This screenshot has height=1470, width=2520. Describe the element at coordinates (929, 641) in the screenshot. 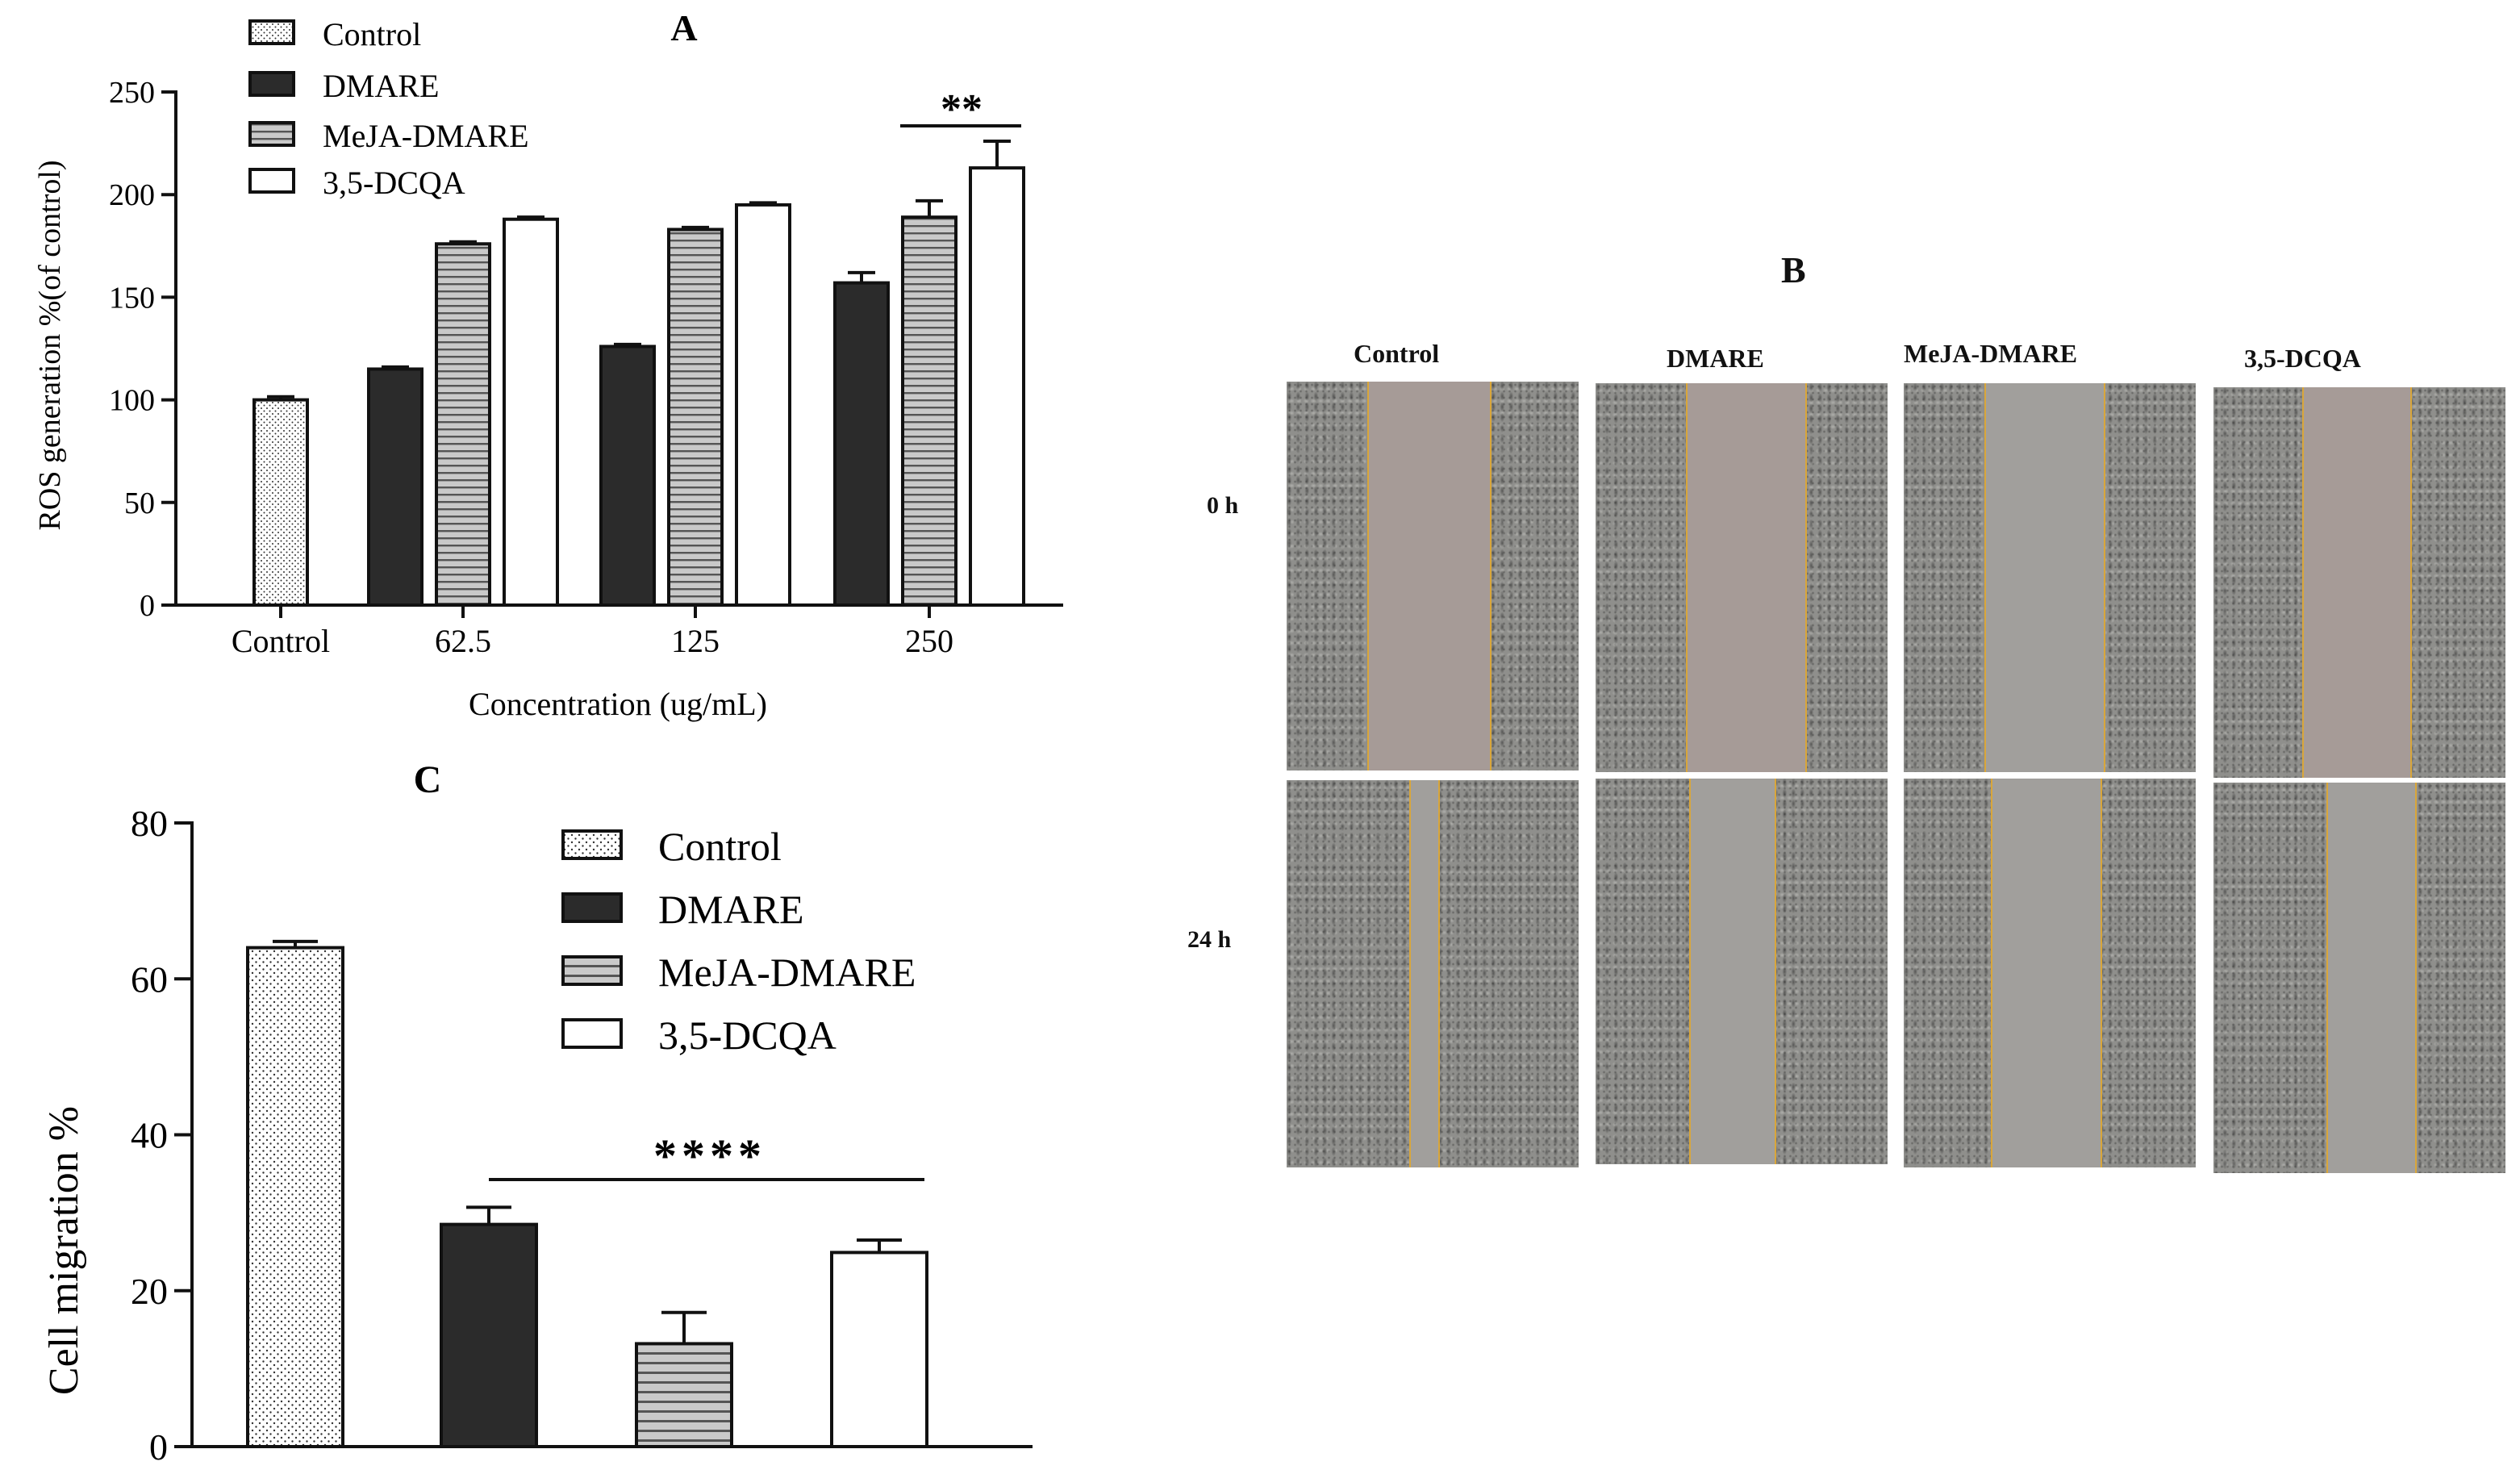

I see `chart-a-x-tick-label: 250` at that location.